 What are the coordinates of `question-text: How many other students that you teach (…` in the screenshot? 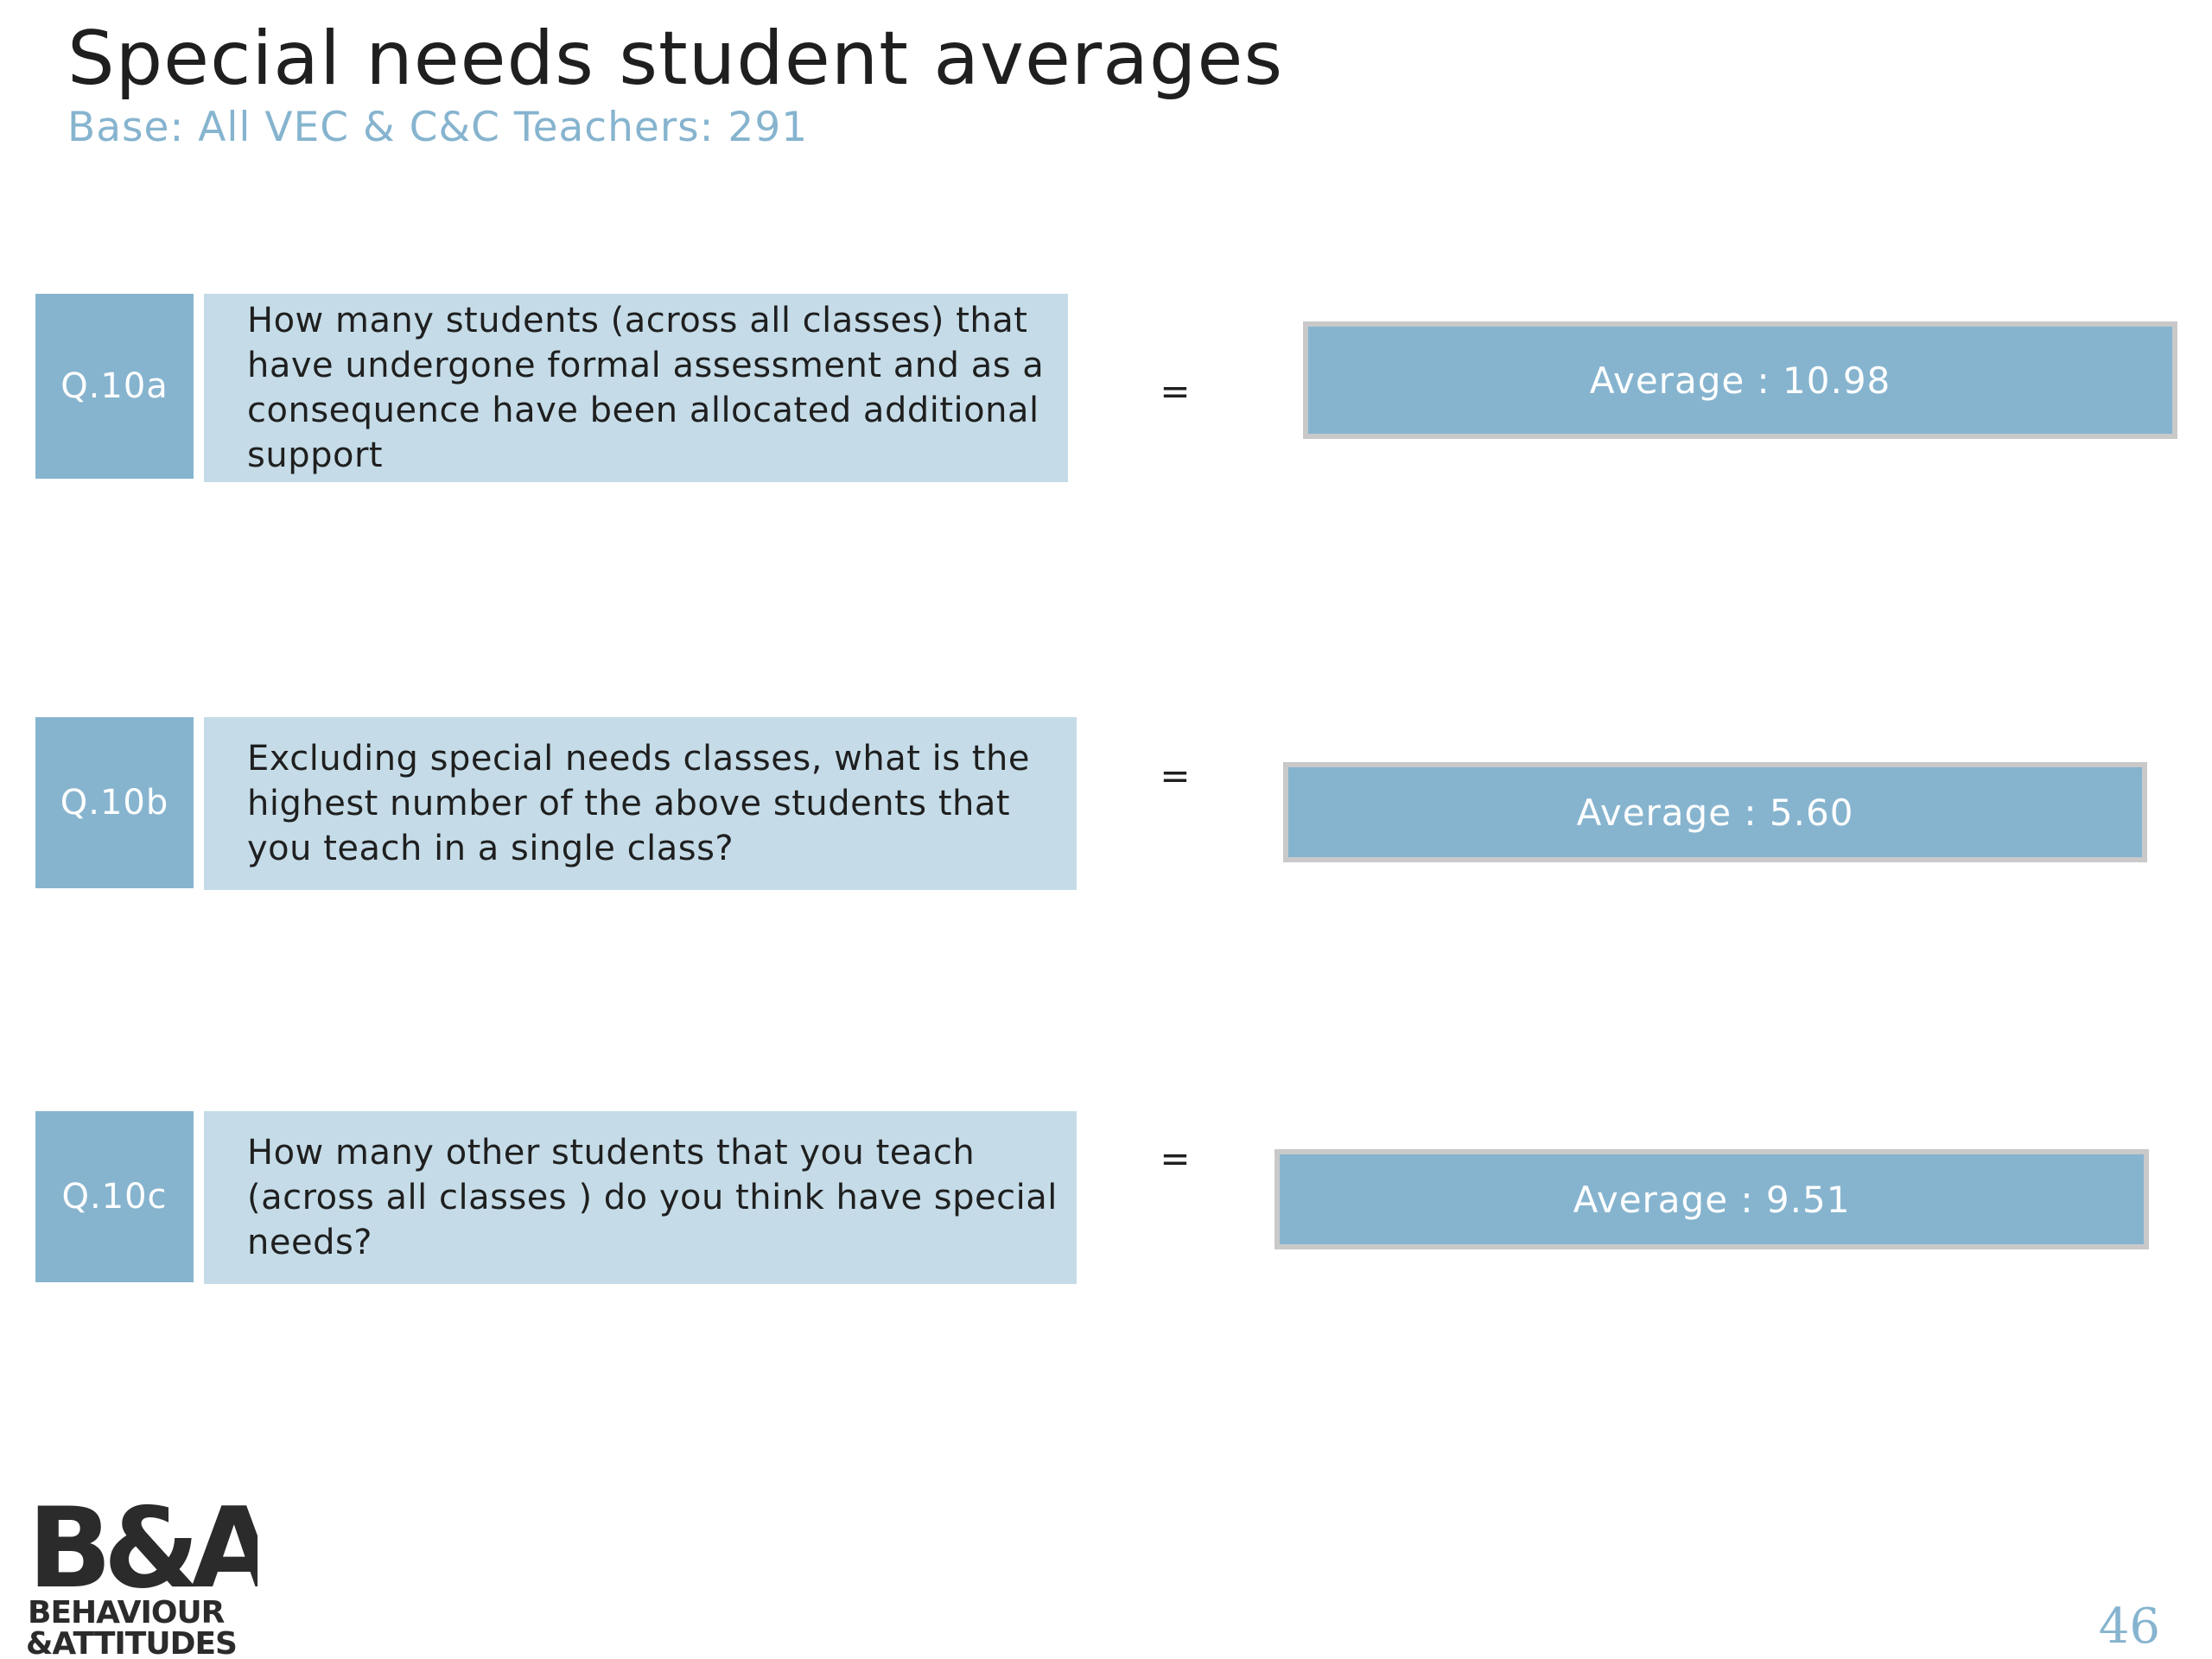 It's located at (640, 1197).